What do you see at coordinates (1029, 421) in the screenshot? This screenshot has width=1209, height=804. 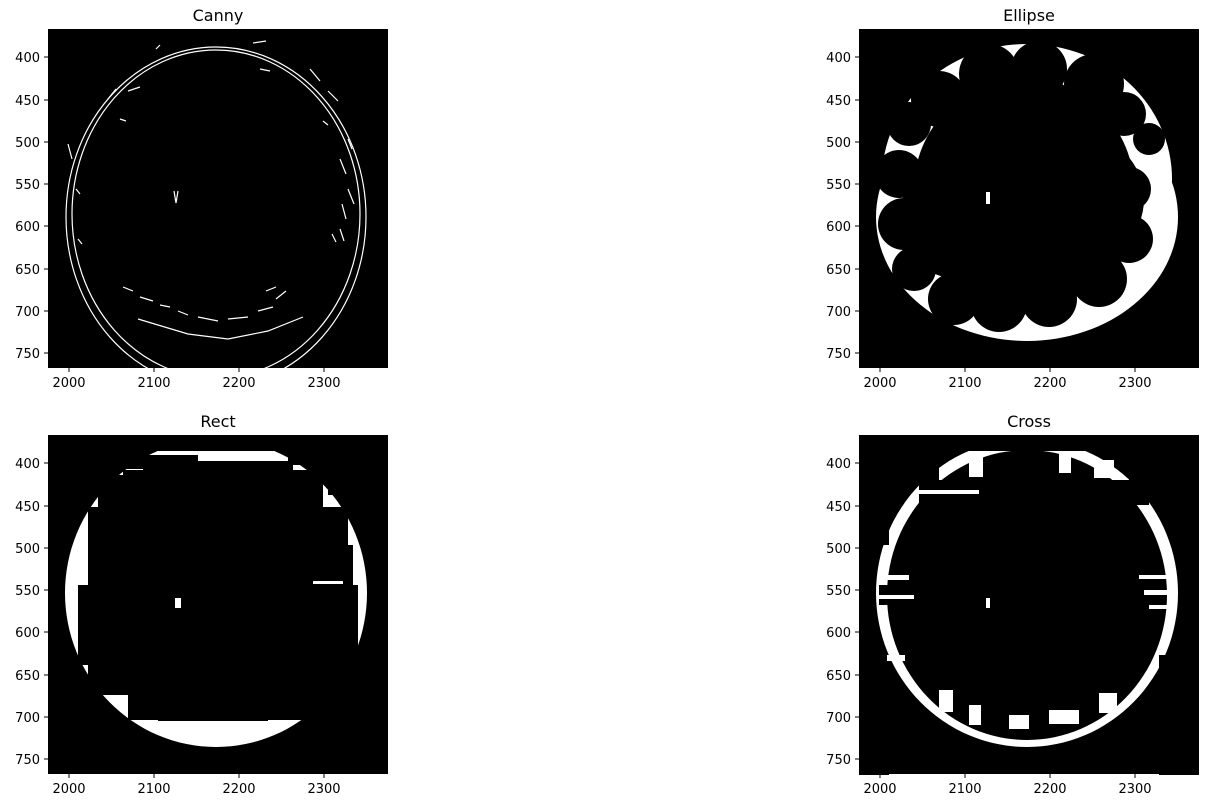 I see `panel-title: Cross` at bounding box center [1029, 421].